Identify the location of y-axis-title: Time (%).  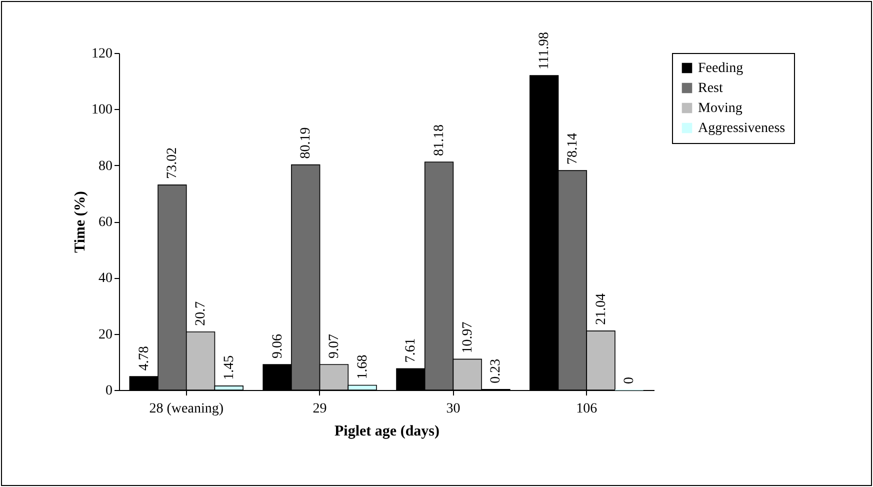
(80, 222).